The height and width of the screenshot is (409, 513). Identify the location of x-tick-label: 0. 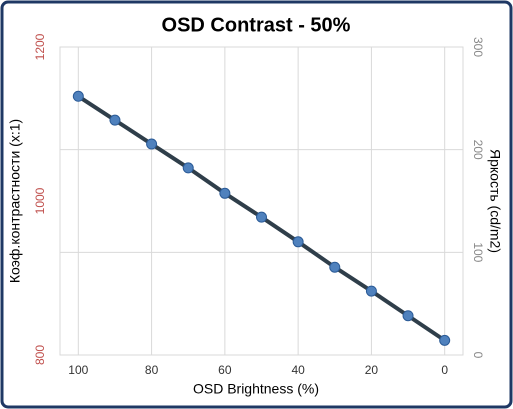
(444, 370).